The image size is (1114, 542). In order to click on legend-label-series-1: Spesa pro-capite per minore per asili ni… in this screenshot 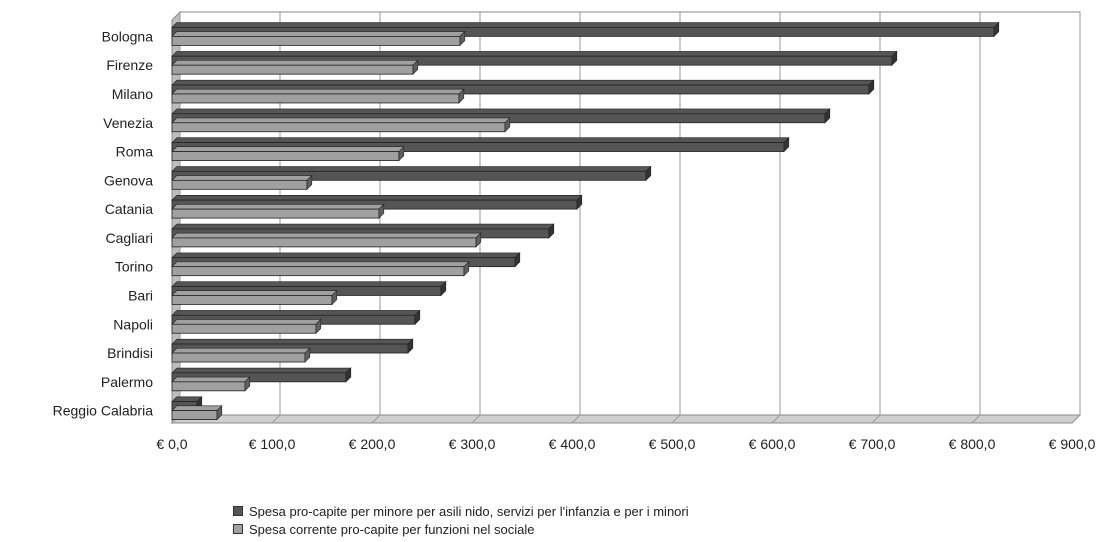, I will do `click(469, 511)`.